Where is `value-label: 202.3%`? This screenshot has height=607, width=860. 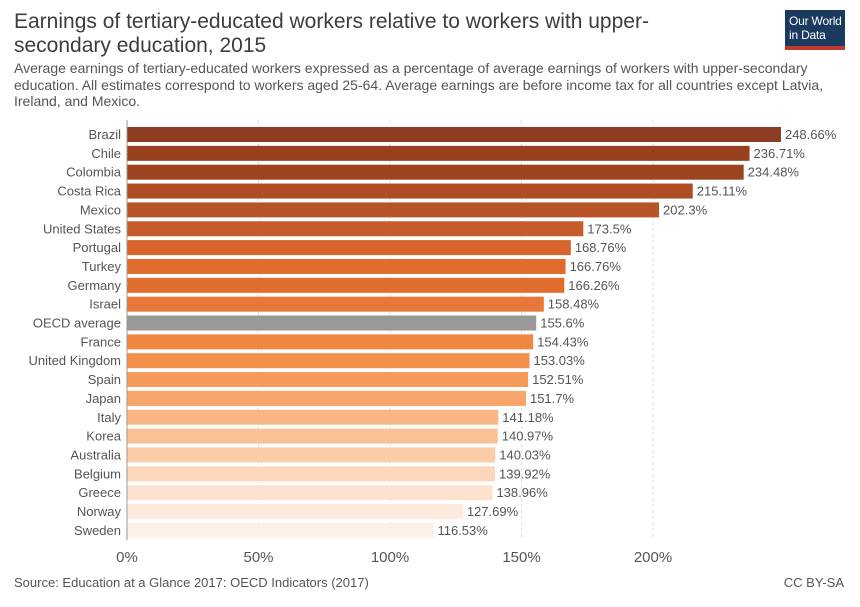 value-label: 202.3% is located at coordinates (685, 209).